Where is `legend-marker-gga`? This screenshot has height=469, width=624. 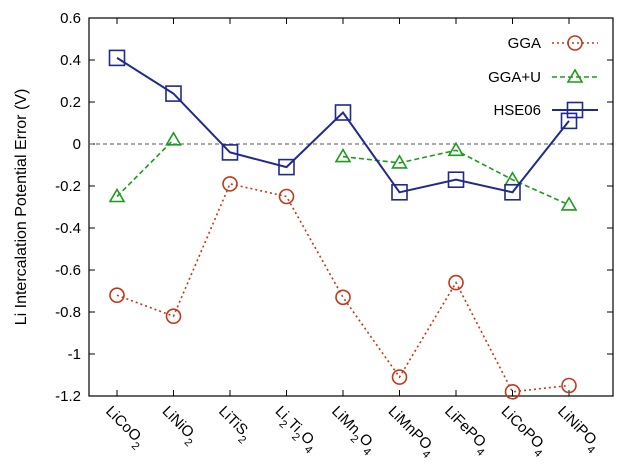 legend-marker-gga is located at coordinates (575, 43).